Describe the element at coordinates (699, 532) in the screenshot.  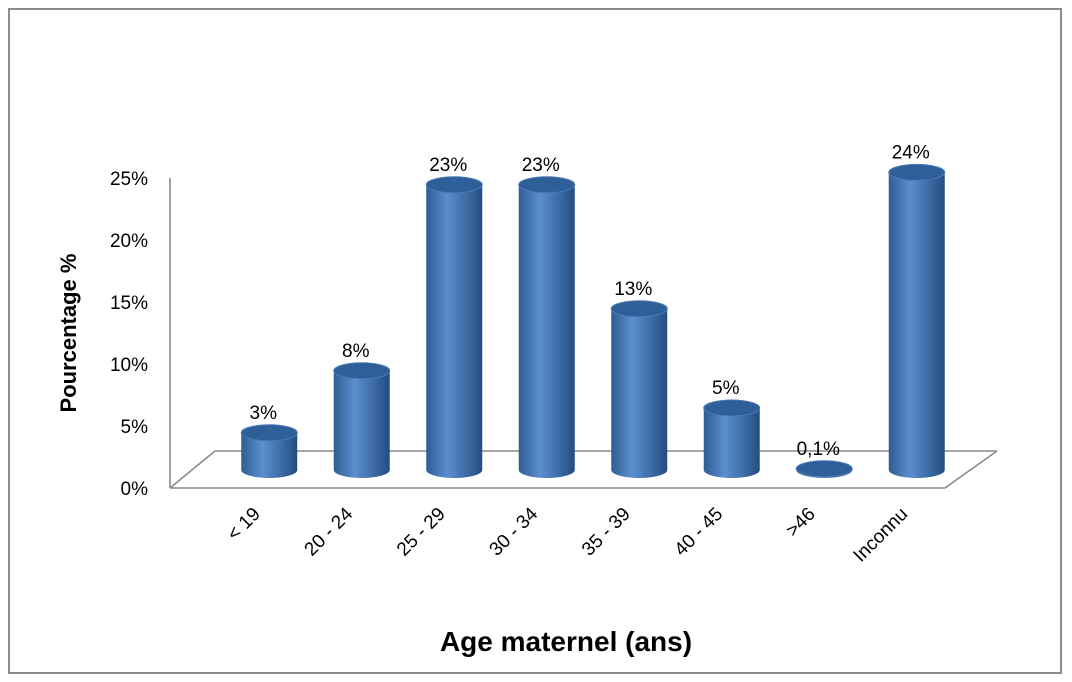
I see `x-tick-label: 40 - 45` at that location.